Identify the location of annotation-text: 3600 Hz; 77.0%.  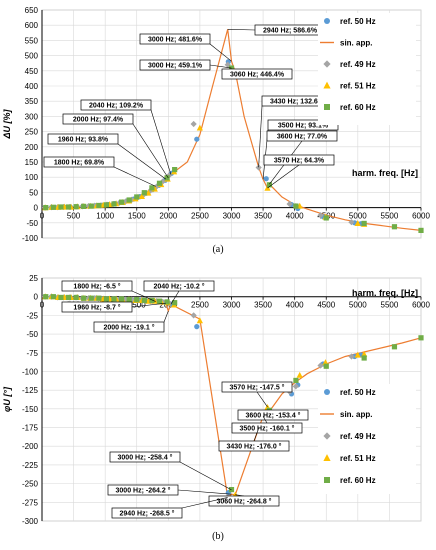
(302, 137).